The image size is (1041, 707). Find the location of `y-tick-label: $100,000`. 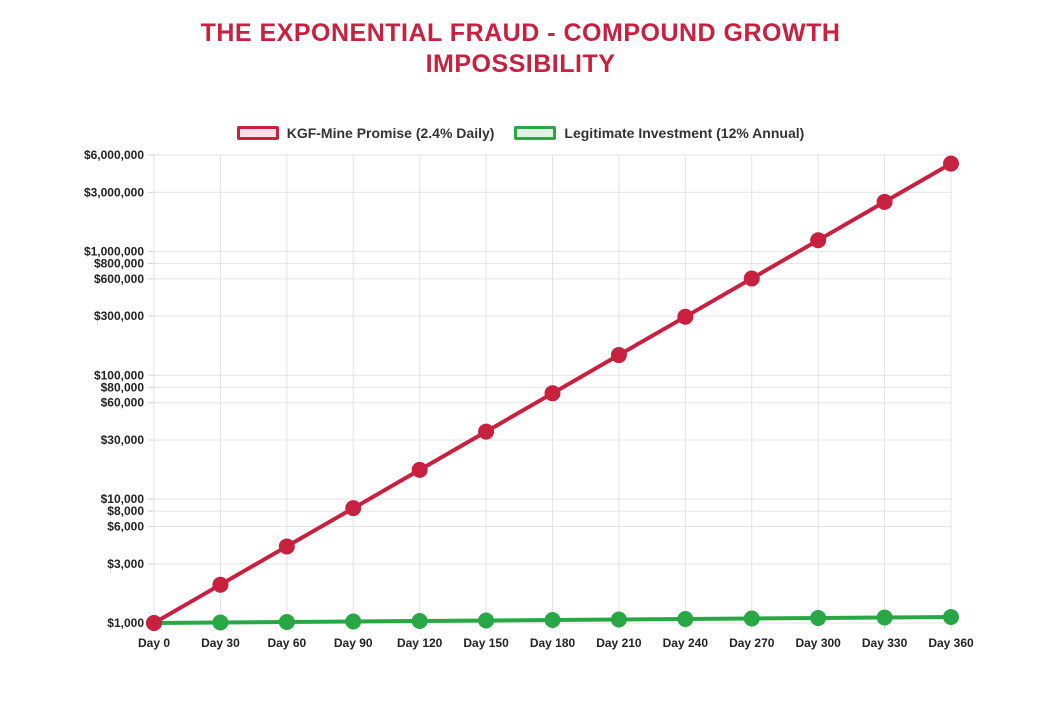

y-tick-label: $100,000 is located at coordinates (119, 375).